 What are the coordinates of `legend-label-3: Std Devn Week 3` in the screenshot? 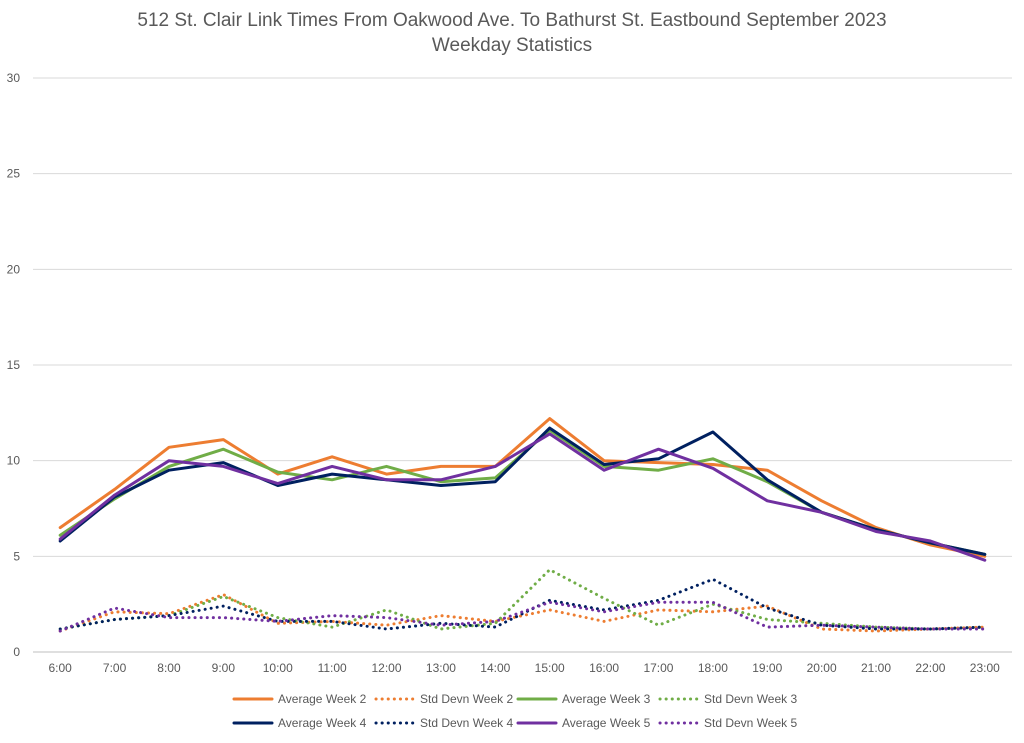 It's located at (750, 699).